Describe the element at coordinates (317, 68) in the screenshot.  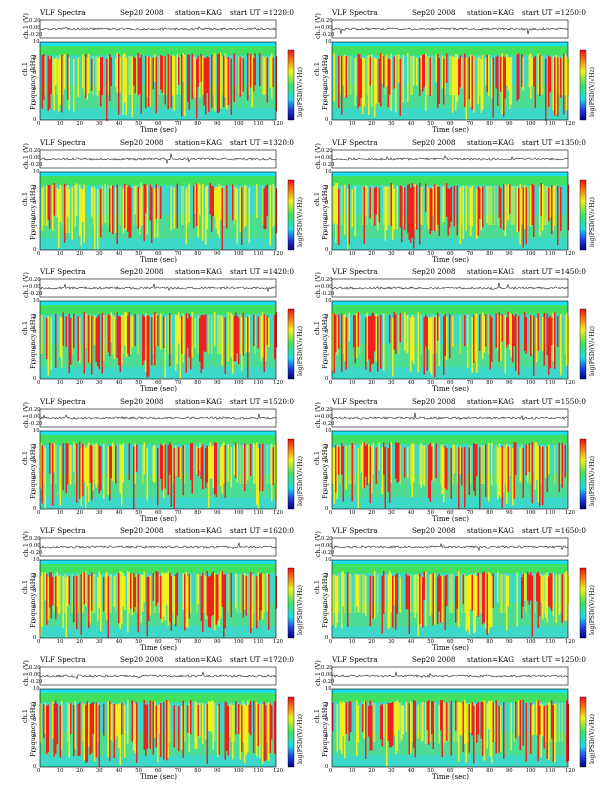
I see `ch1-short-label: ch.1` at that location.